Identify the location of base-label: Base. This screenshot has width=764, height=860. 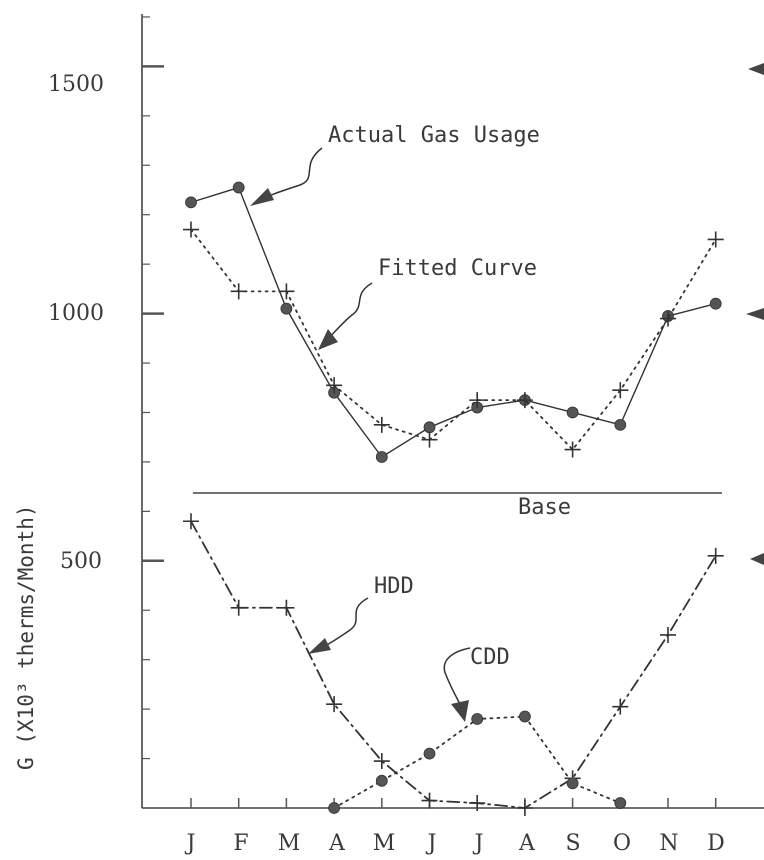
(544, 507).